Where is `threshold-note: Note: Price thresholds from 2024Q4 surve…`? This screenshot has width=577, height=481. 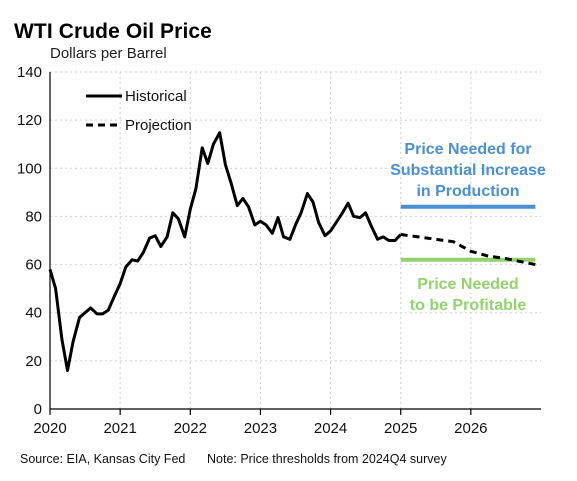
threshold-note: Note: Price thresholds from 2024Q4 surve… is located at coordinates (327, 459).